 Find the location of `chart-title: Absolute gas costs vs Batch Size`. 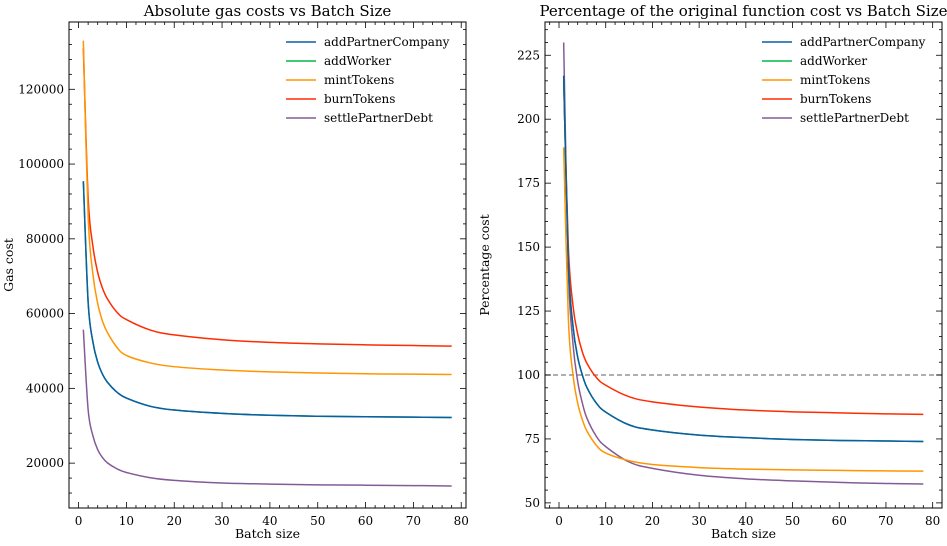

chart-title: Absolute gas costs vs Batch Size is located at coordinates (267, 11).